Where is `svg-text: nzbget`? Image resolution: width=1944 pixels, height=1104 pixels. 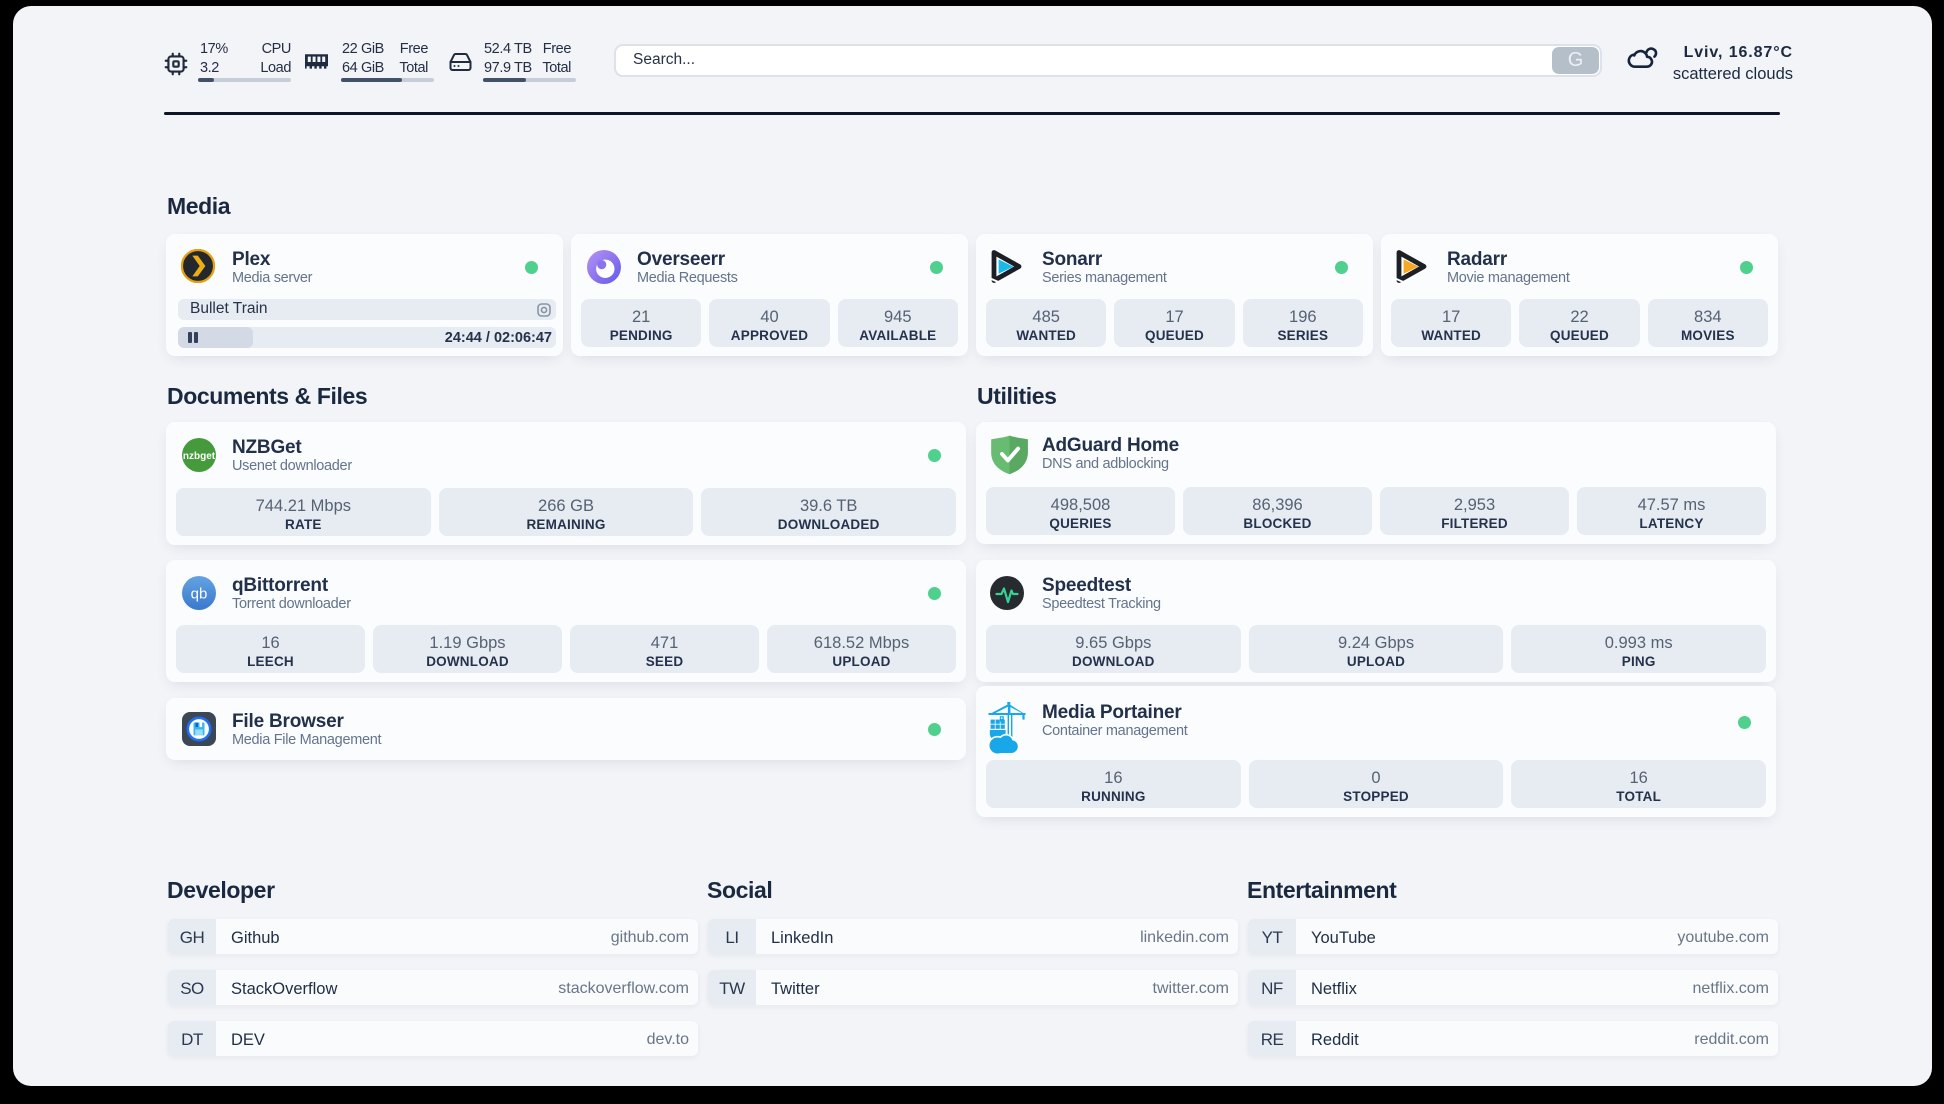 svg-text: nzbget is located at coordinates (199, 456).